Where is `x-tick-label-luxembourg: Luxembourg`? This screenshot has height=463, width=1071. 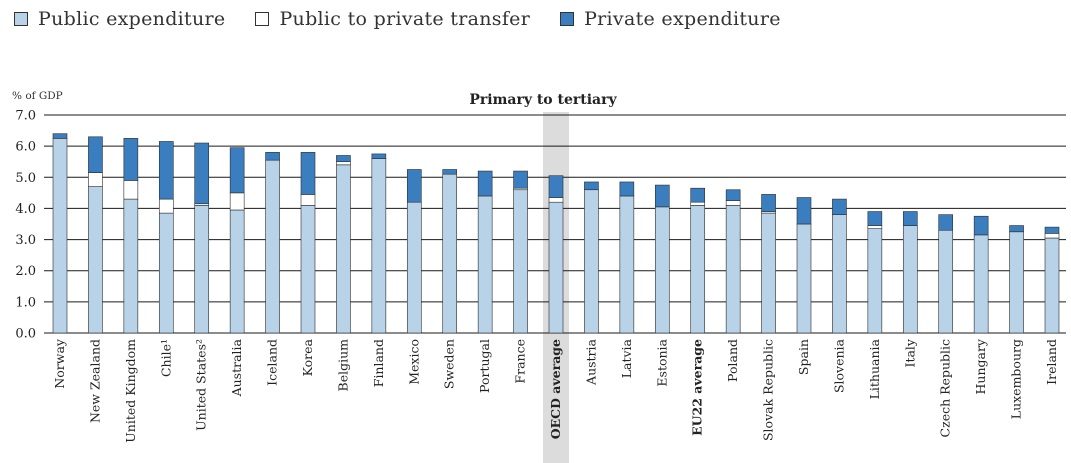
x-tick-label-luxembourg: Luxembourg is located at coordinates (1016, 379).